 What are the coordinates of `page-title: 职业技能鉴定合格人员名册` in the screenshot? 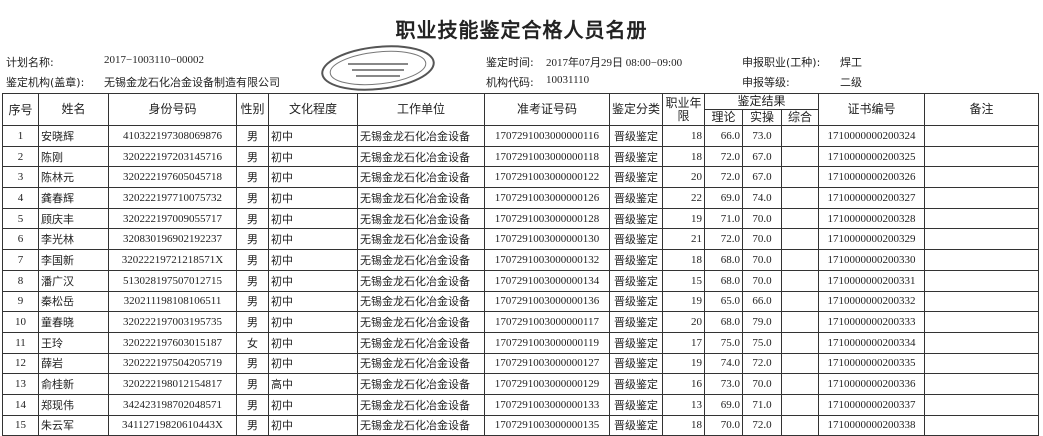 It's located at (521, 30).